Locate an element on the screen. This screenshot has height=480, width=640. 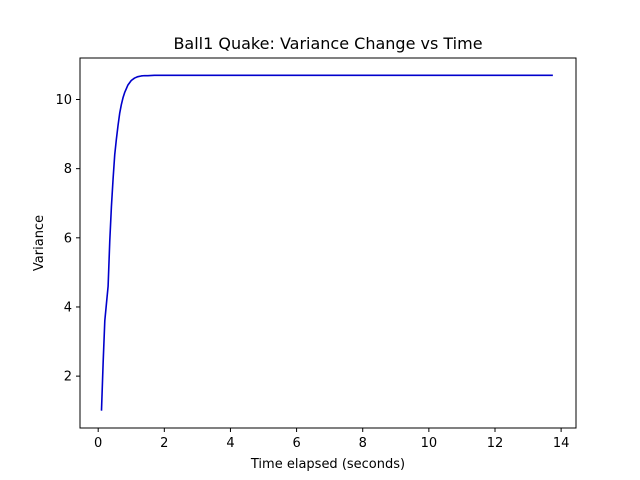
y-tick-label: 6 is located at coordinates (68, 238).